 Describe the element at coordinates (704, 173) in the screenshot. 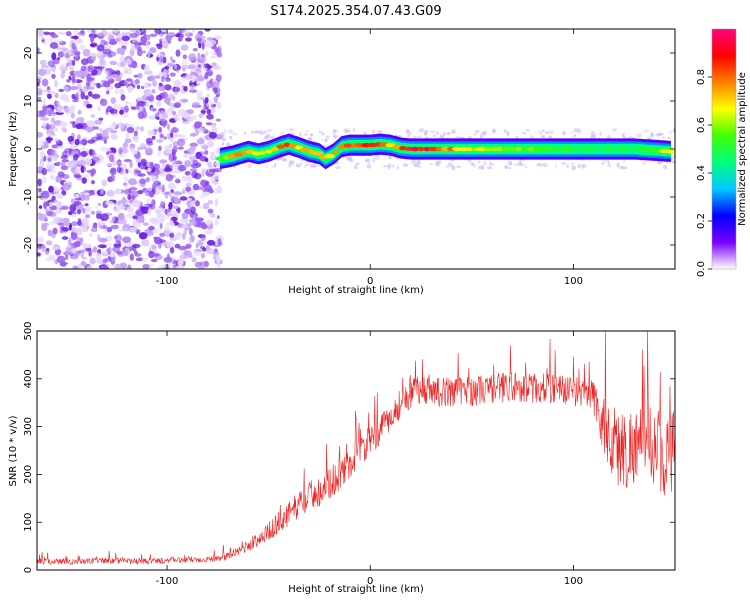

I see `colorbar-axes: 0.0 0.2 0.4 0.6 0.8` at that location.